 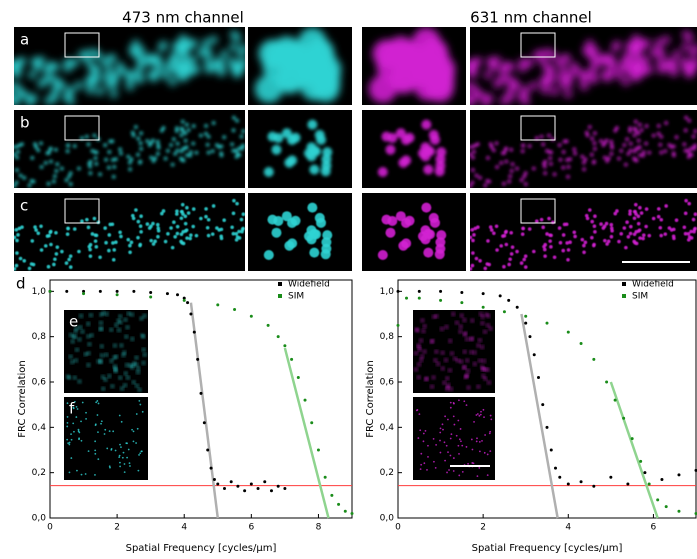 I want to click on micrograph, so click(x=583, y=66).